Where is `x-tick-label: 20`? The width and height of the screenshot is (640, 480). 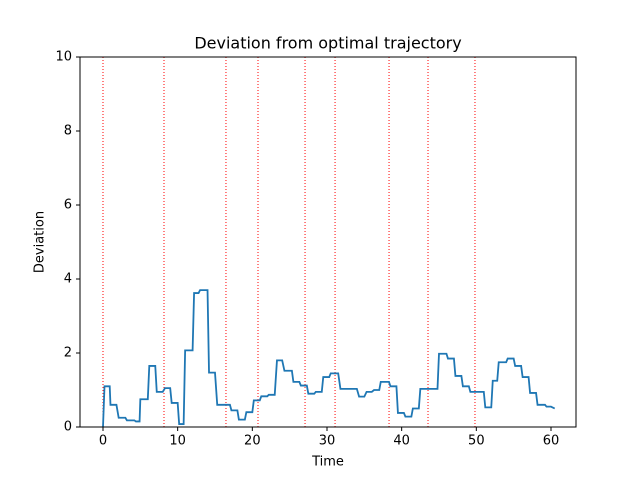 x-tick-label: 20 is located at coordinates (252, 441).